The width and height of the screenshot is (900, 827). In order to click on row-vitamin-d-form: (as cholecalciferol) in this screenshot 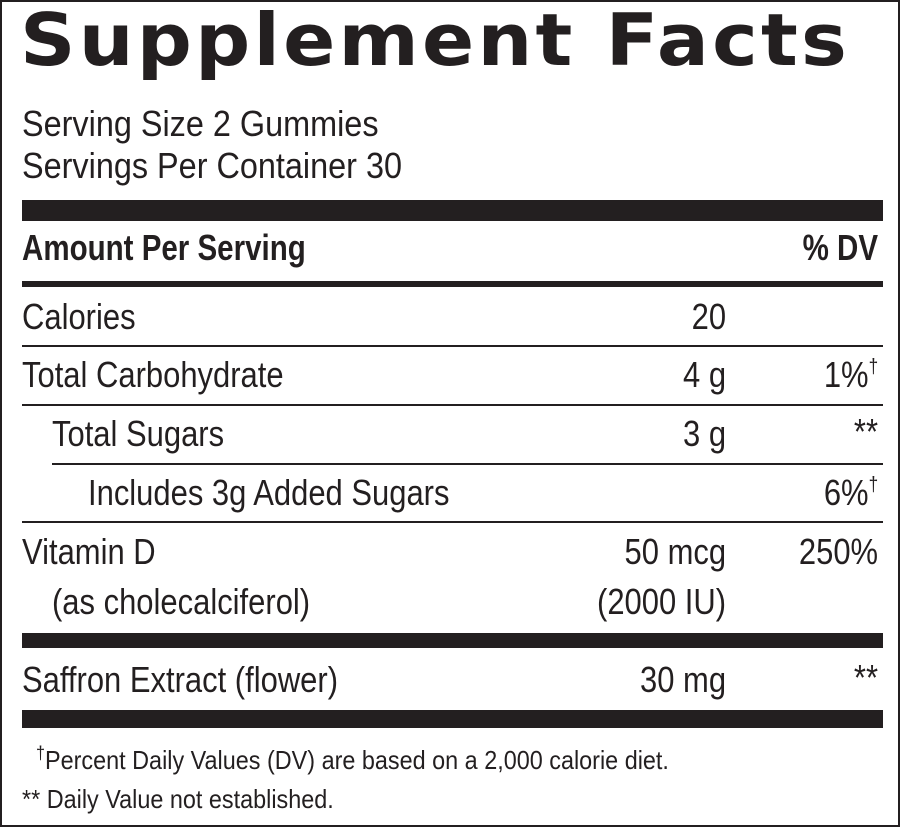, I will do `click(181, 601)`.